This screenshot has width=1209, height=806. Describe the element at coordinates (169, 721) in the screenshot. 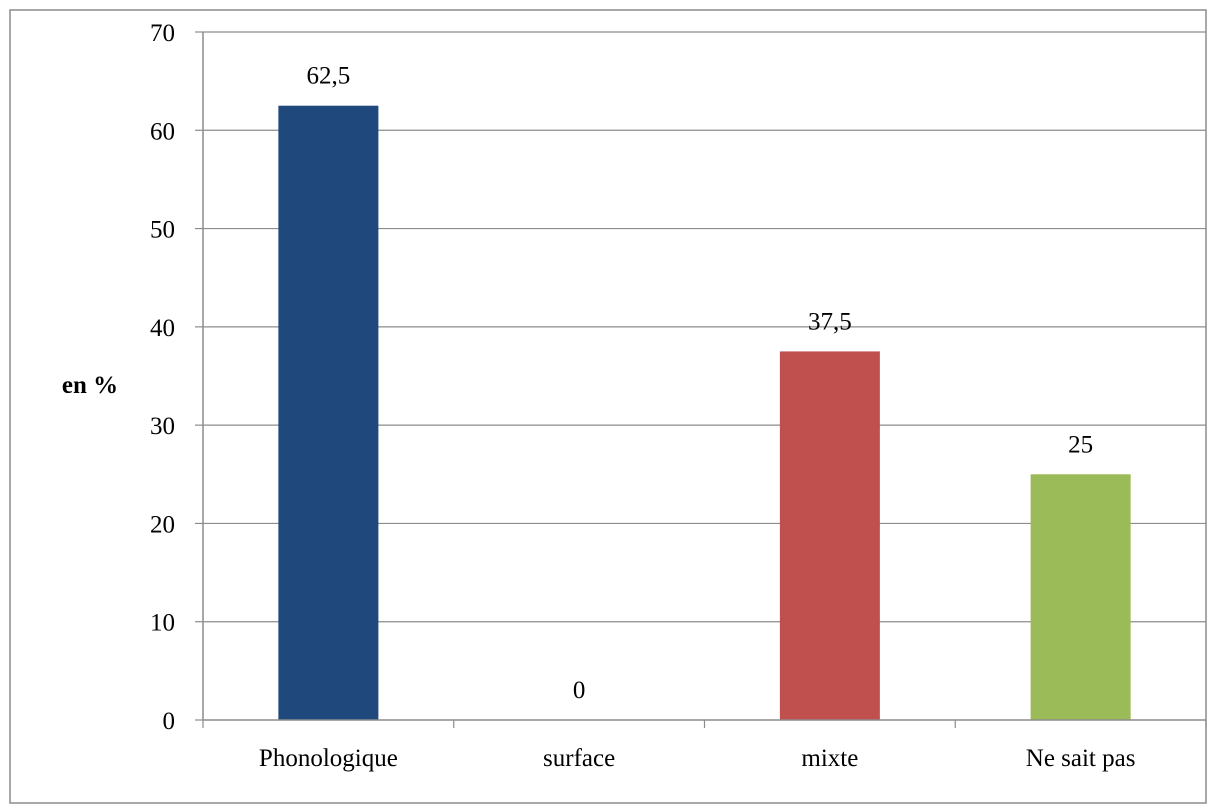

I see `y-tick-label: 0` at that location.